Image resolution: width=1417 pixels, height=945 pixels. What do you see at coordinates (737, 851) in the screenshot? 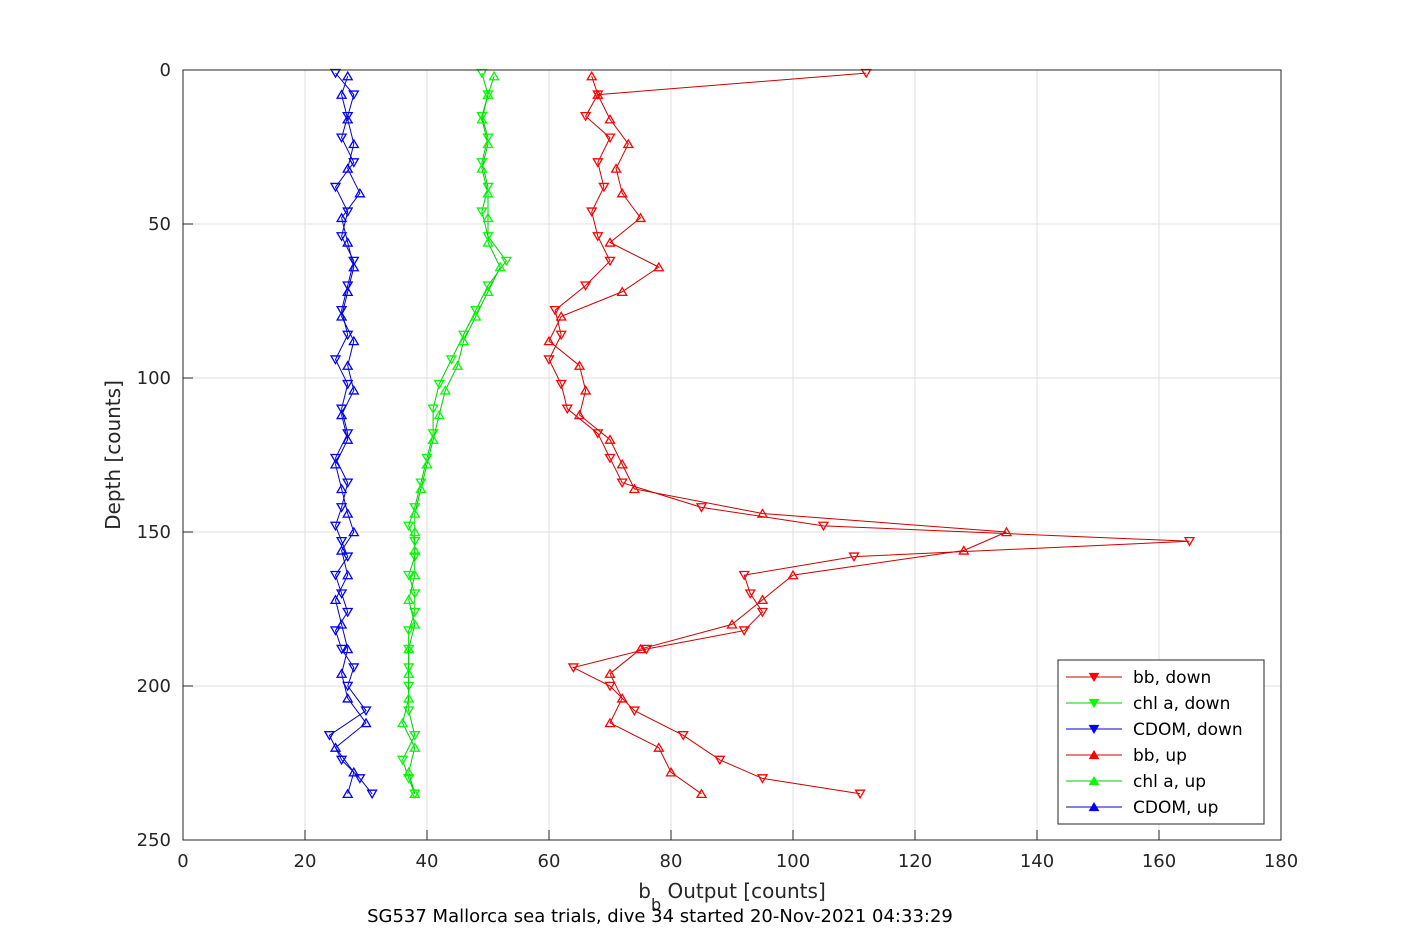
I see `x-axis: 0 20 40 60 80 100 120 140 160 180` at bounding box center [737, 851].